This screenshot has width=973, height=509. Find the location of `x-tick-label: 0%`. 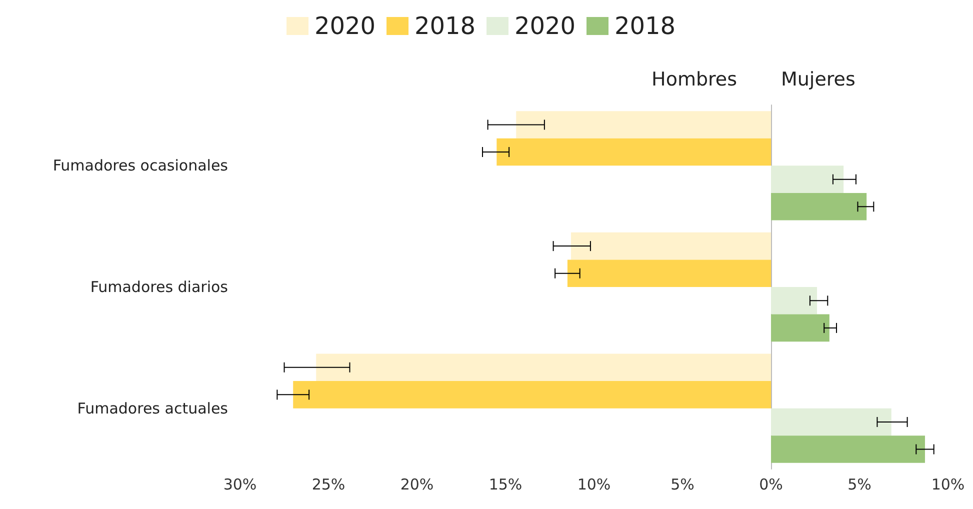

x-tick-label: 0% is located at coordinates (771, 485).